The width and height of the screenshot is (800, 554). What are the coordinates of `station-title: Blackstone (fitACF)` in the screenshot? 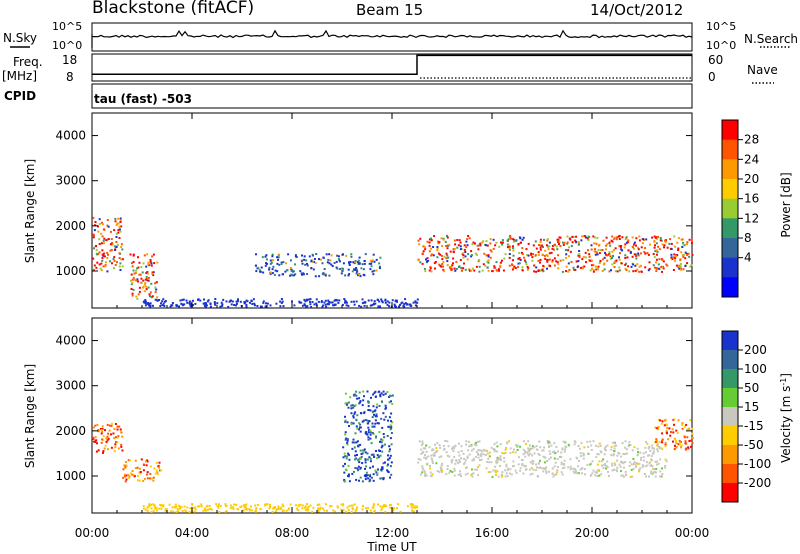 It's located at (173, 9).